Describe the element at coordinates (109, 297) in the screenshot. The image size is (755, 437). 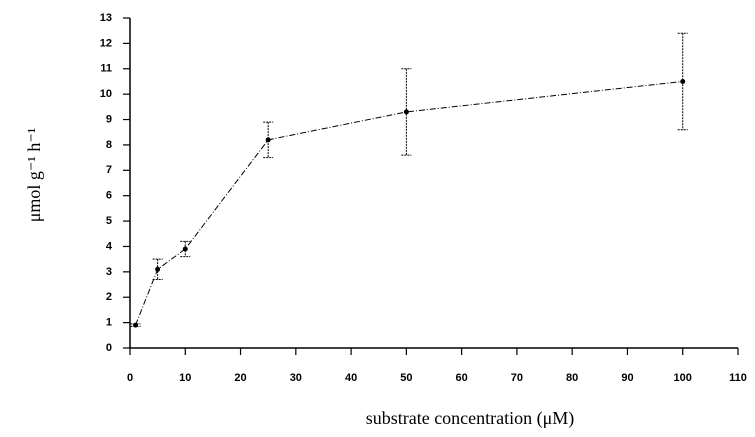
I see `y-tick-label: 2` at that location.